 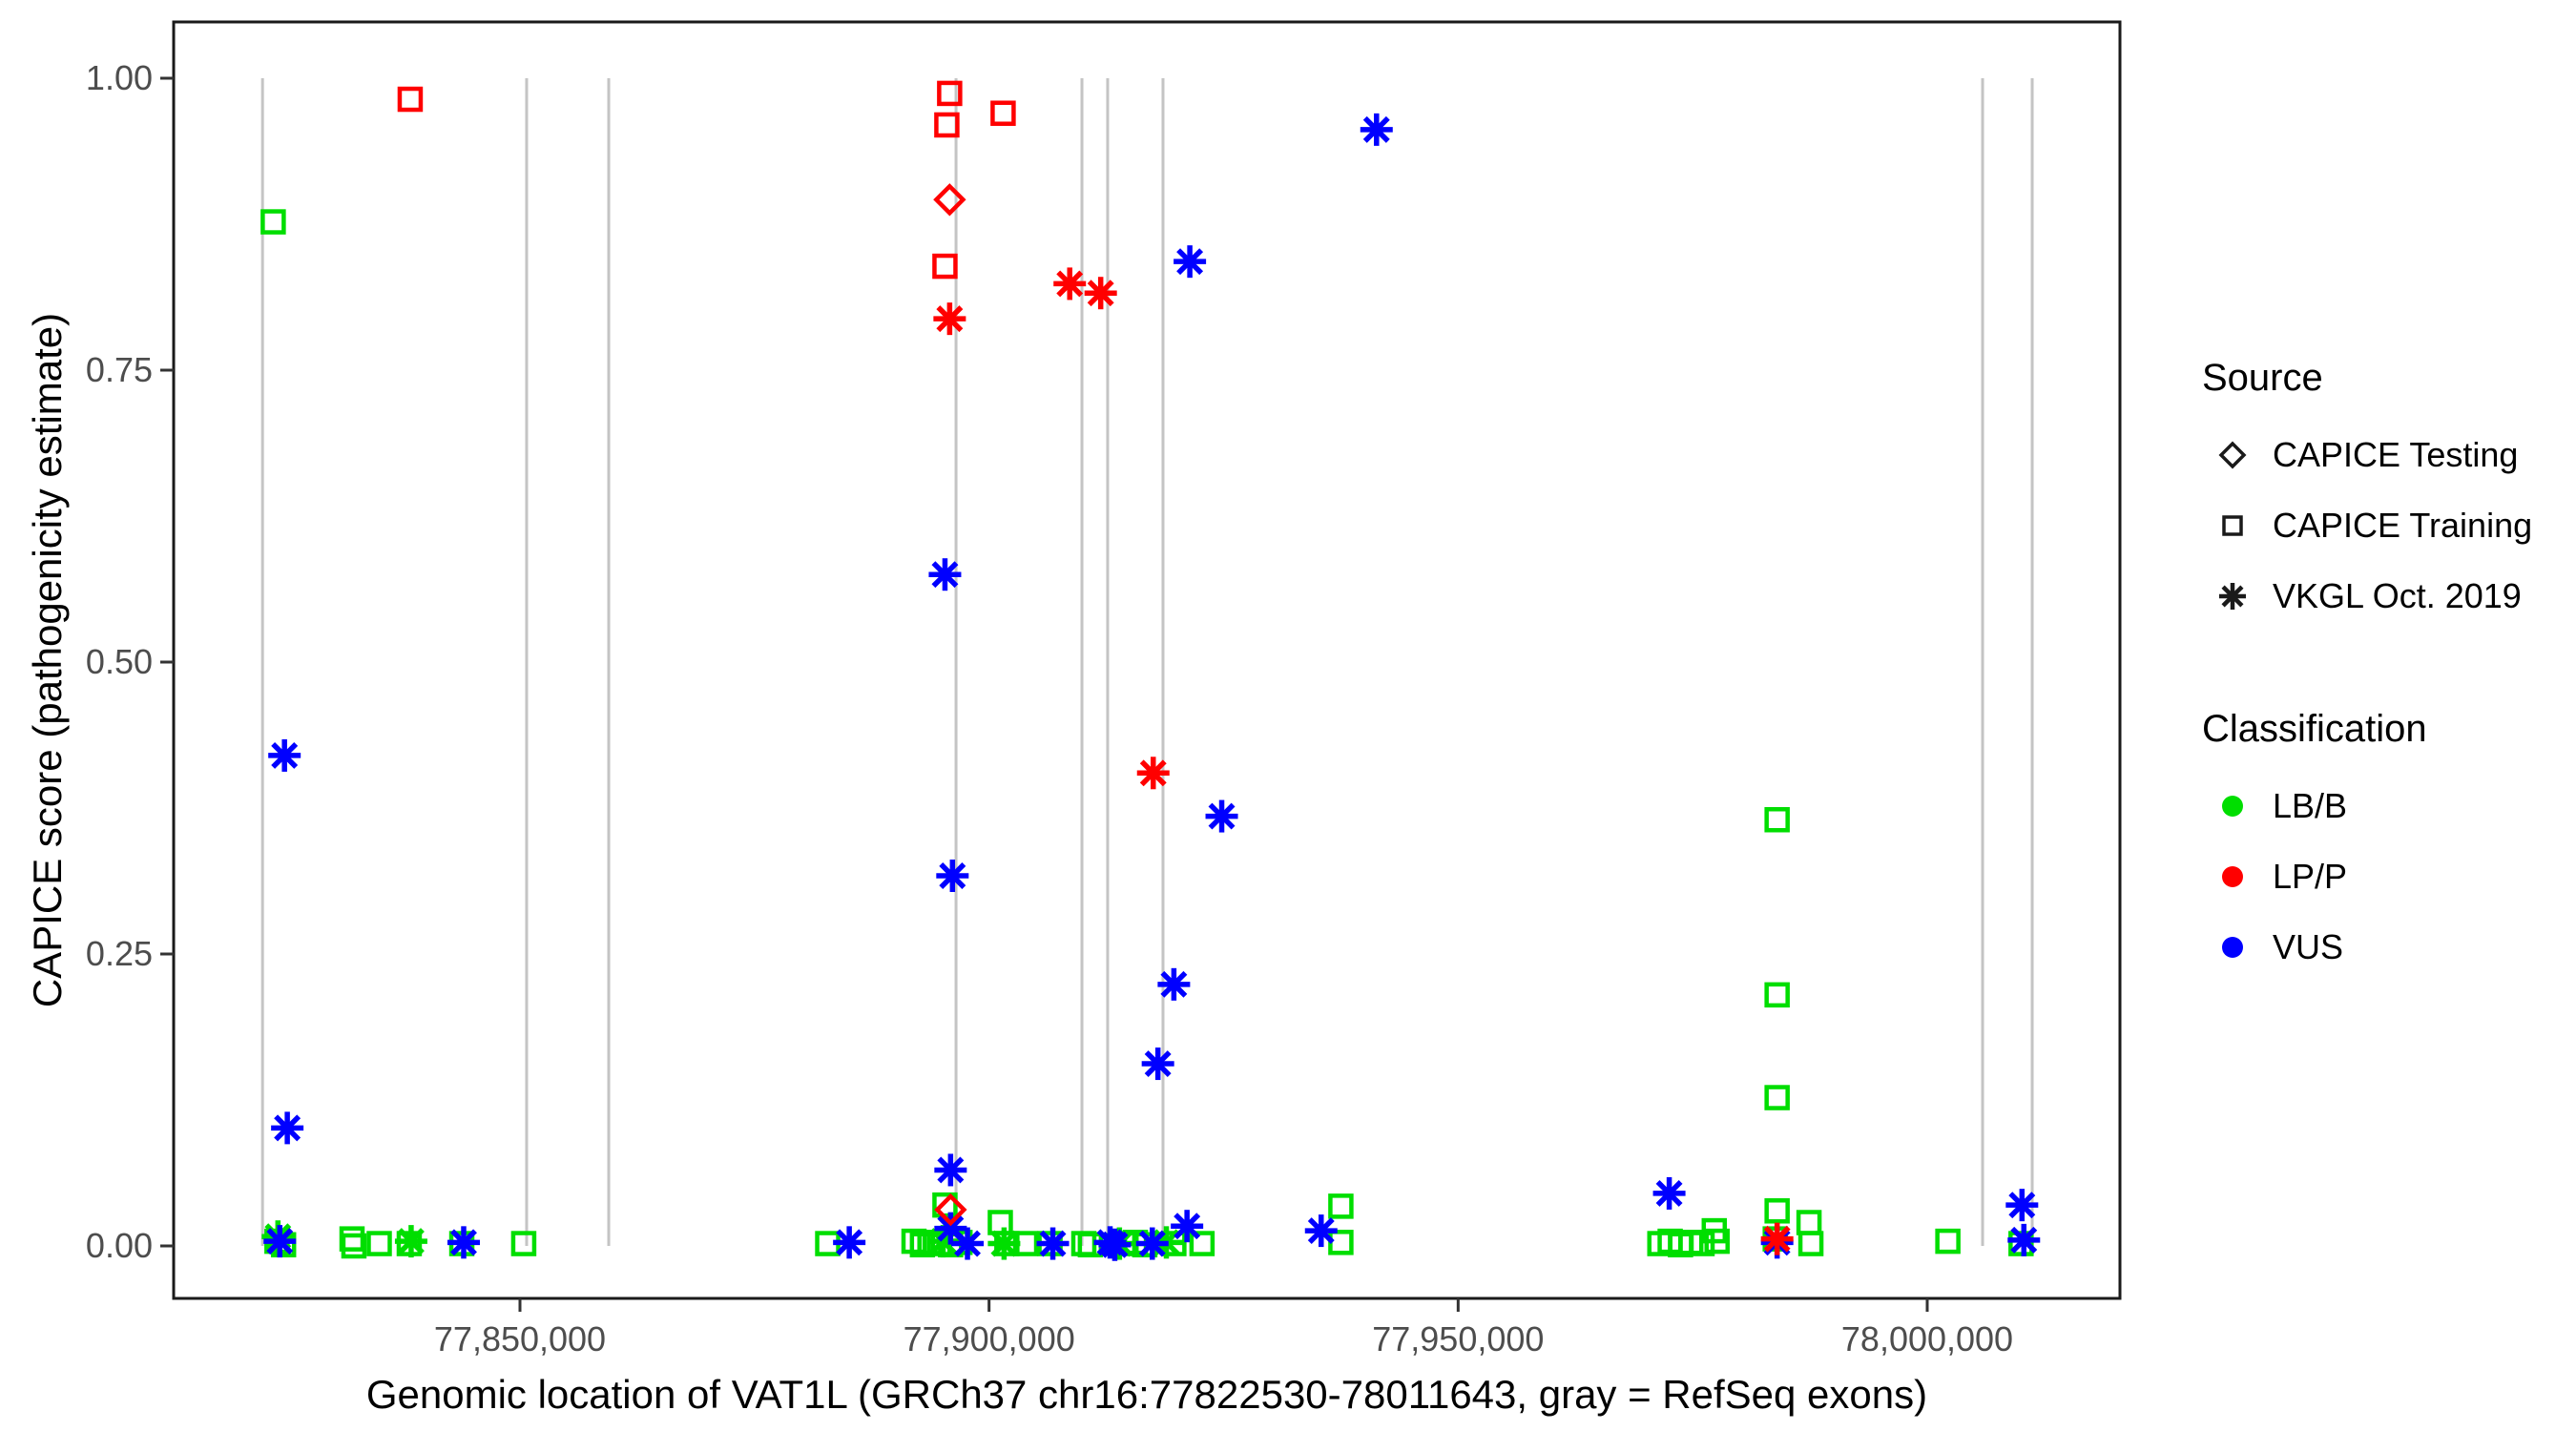 I want to click on legend-item: VUS, so click(x=2314, y=948).